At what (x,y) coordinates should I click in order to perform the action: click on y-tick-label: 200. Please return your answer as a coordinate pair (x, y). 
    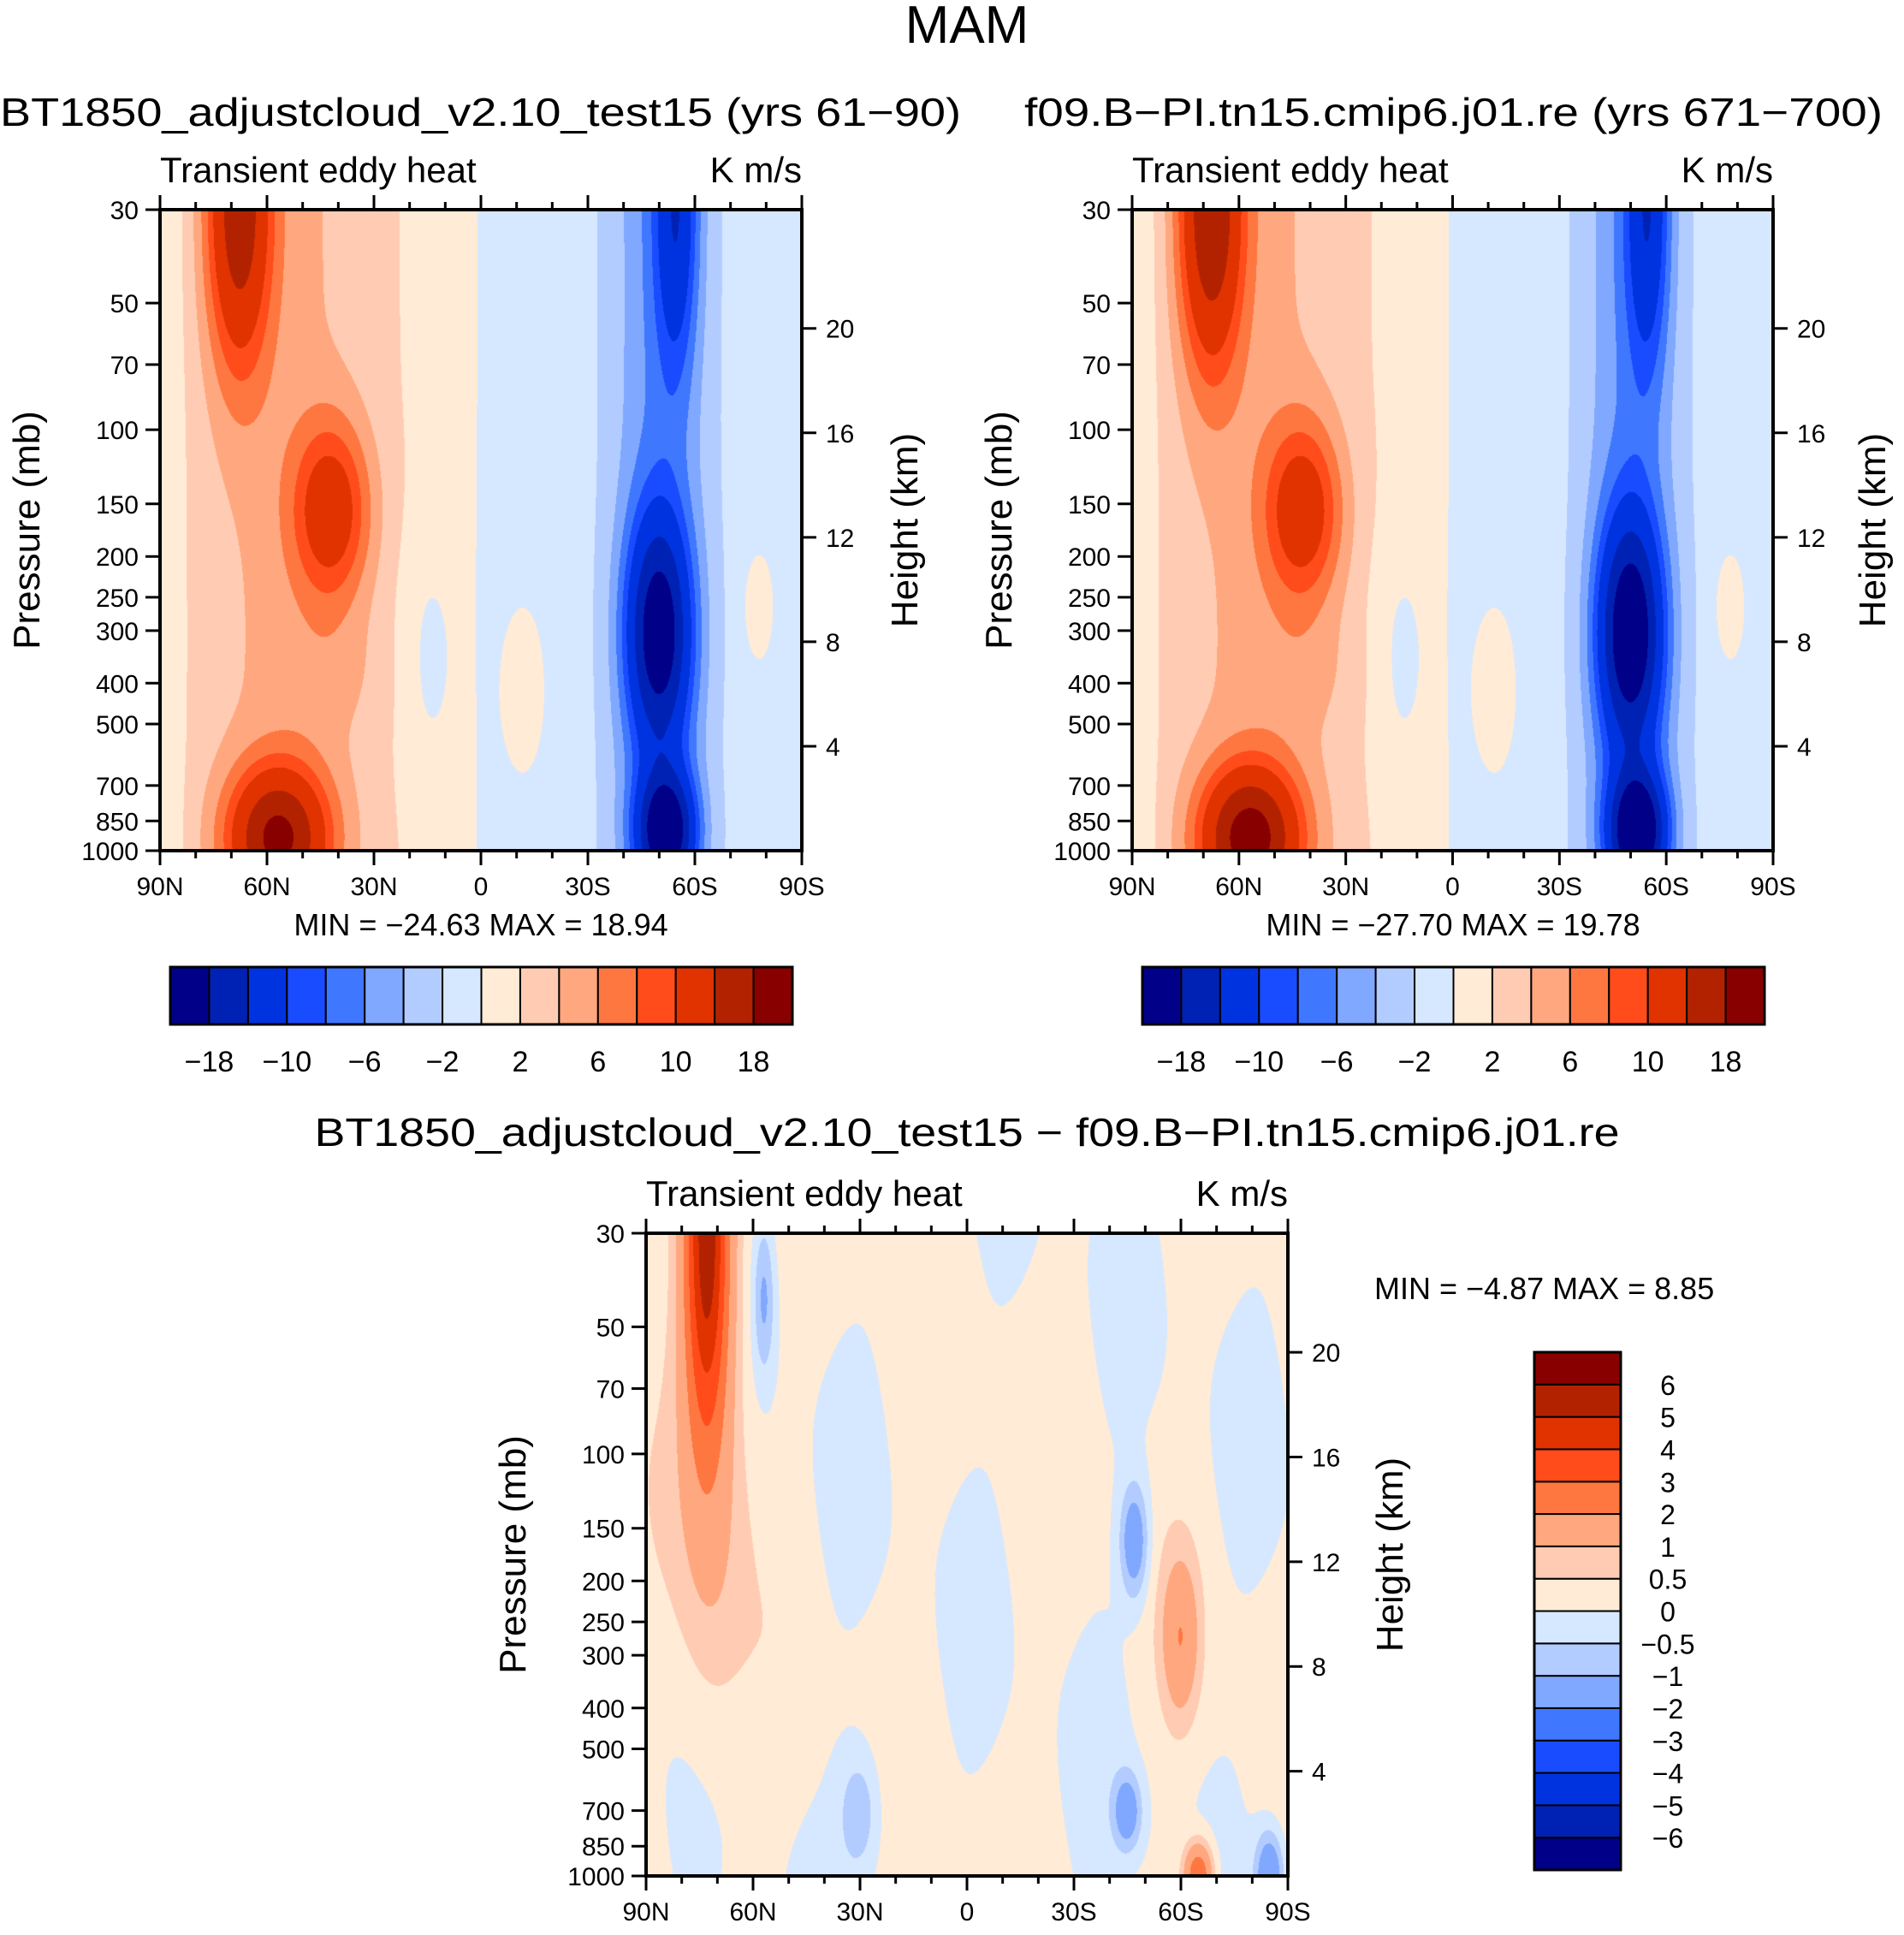
    Looking at the image, I should click on (1089, 557).